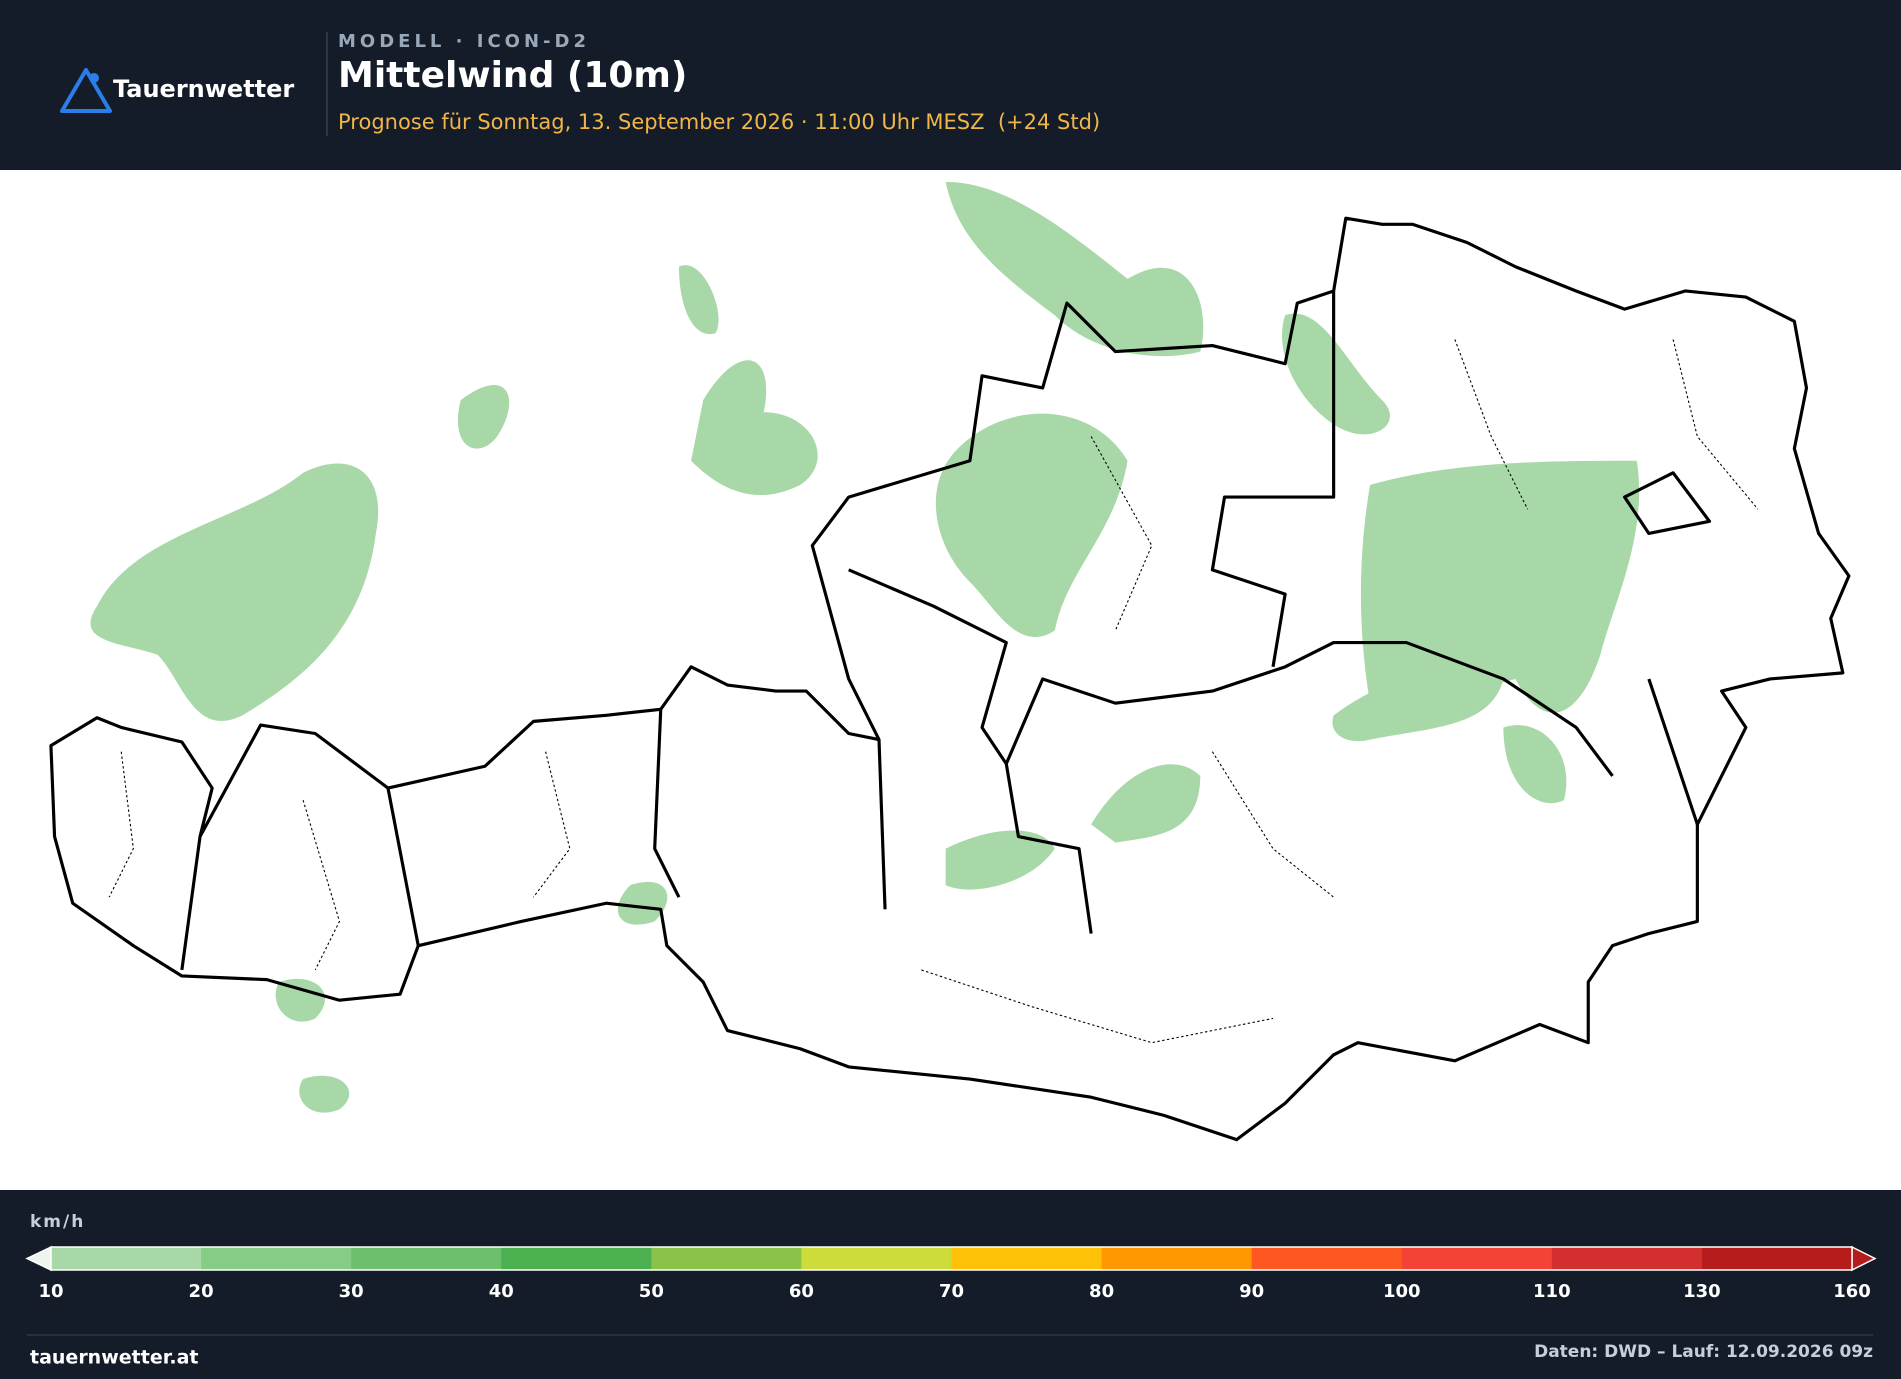  I want to click on colorbar-tick-label: 110, so click(1552, 1291).